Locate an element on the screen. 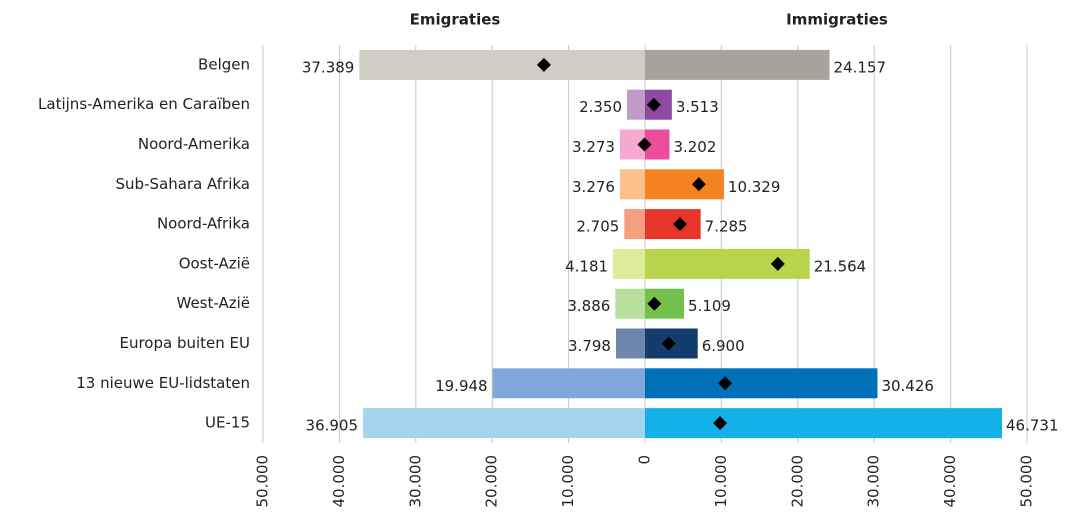 This screenshot has width=1066, height=527. value-label: 10.329 is located at coordinates (754, 187).